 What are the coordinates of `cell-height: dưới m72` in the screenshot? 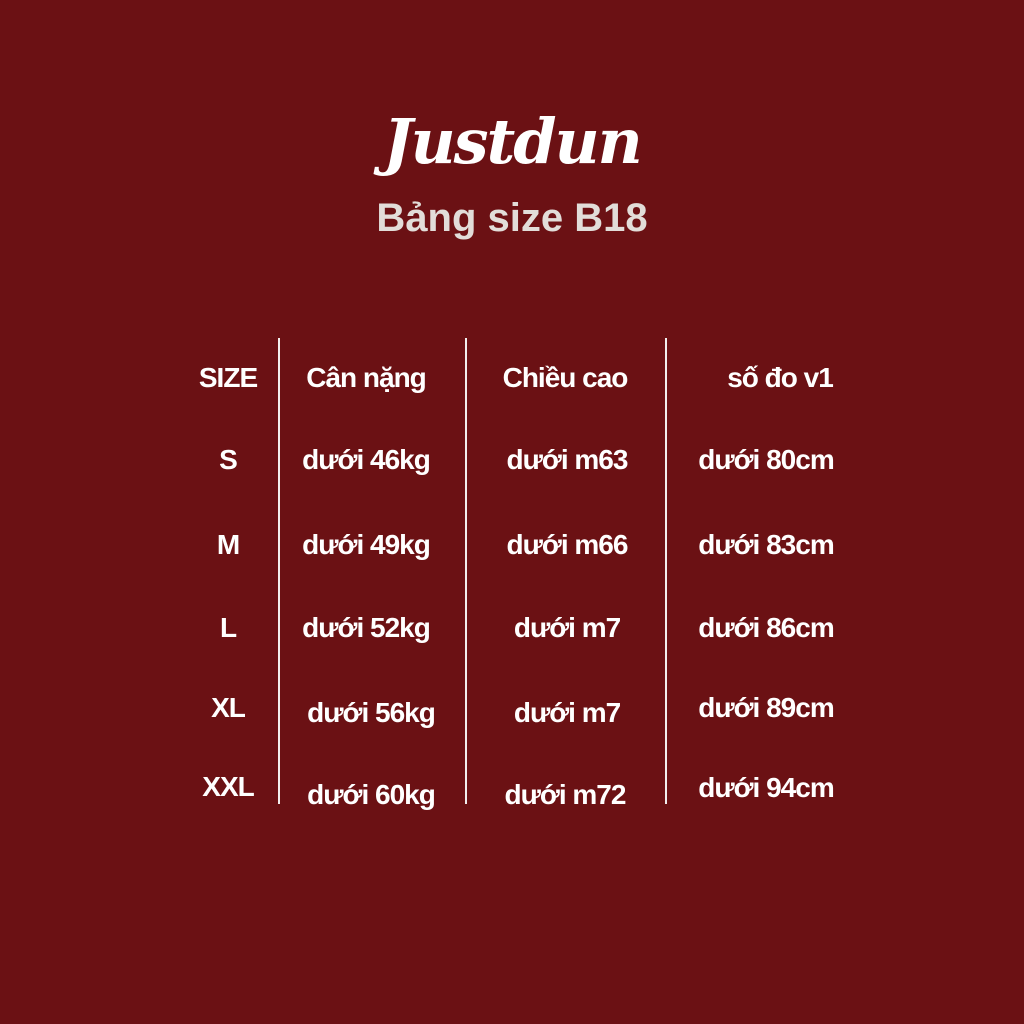 It's located at (565, 794).